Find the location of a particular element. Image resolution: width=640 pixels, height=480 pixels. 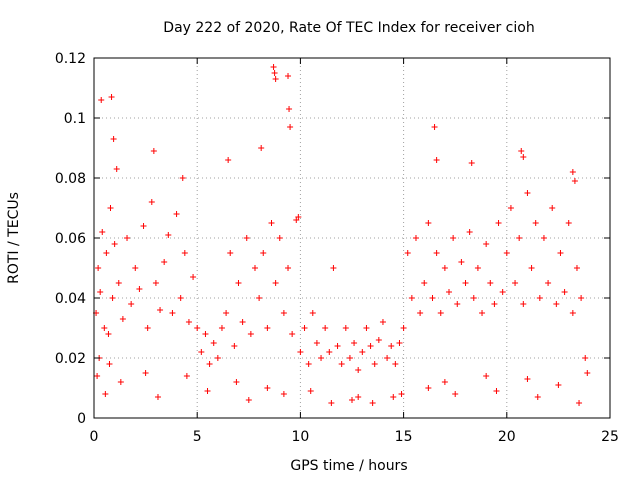

y-tick-label: 0.02 is located at coordinates (70, 359).